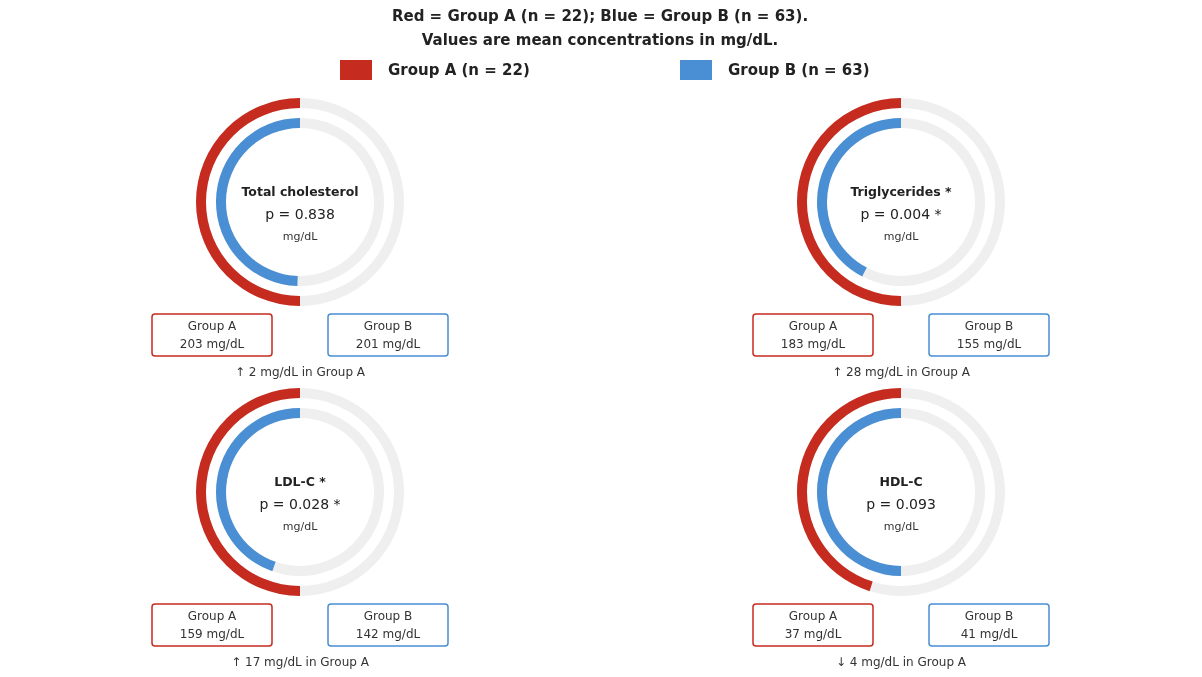 Image resolution: width=1202 pixels, height=677 pixels. I want to click on legend-label: Group B (n = 63), so click(799, 70).